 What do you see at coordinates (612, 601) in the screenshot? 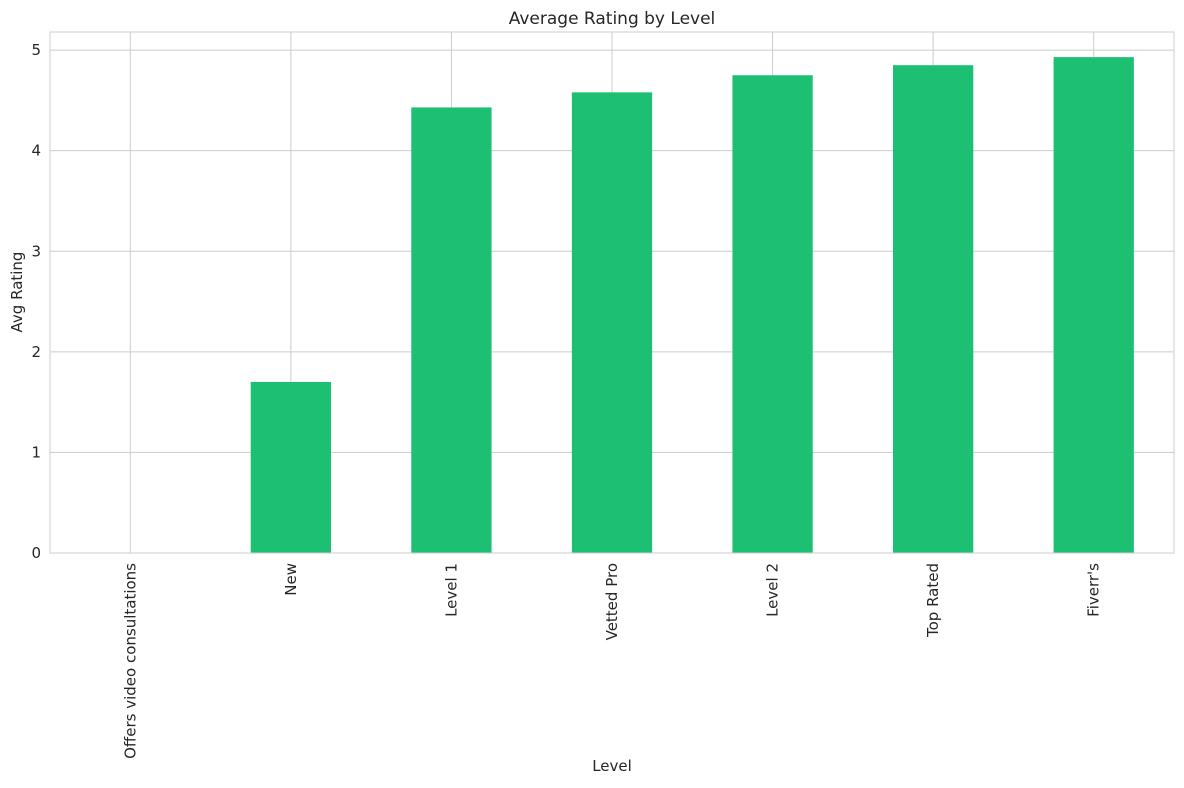
I see `x-tick-label: Vetted Pro` at bounding box center [612, 601].